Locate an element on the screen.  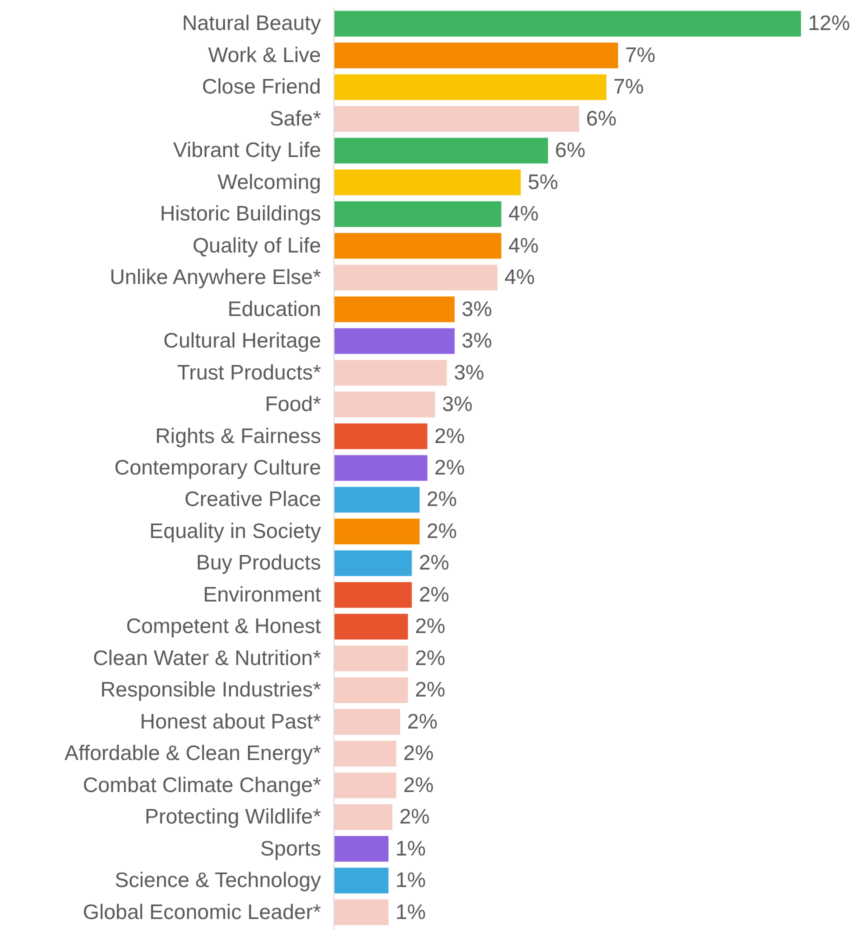
y-tick-label: Affordable & Clean Energy* is located at coordinates (192, 754).